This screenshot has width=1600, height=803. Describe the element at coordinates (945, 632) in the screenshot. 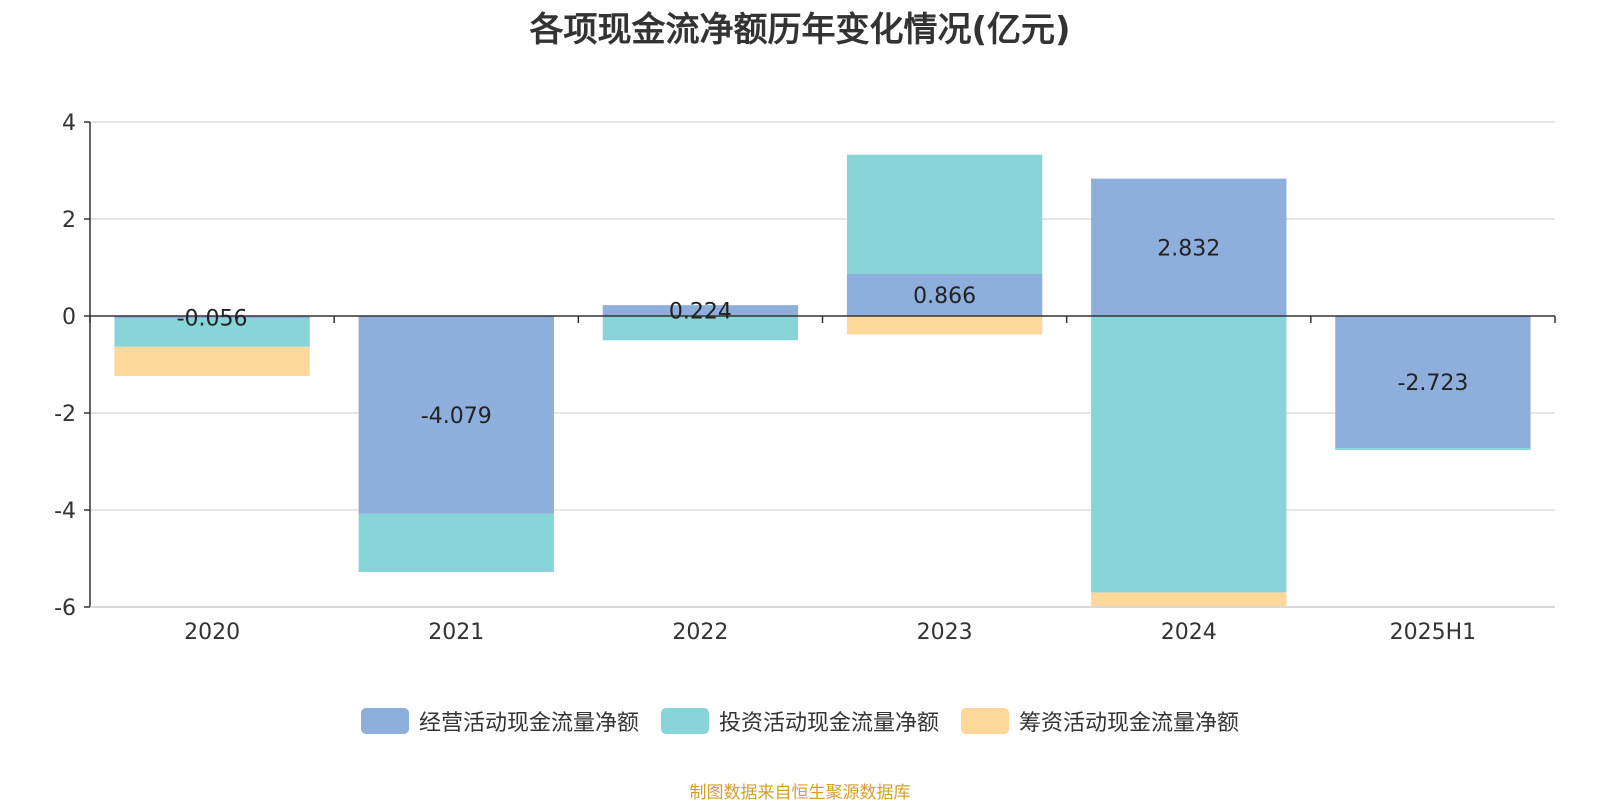

I see `x-tick-label: 2023` at that location.